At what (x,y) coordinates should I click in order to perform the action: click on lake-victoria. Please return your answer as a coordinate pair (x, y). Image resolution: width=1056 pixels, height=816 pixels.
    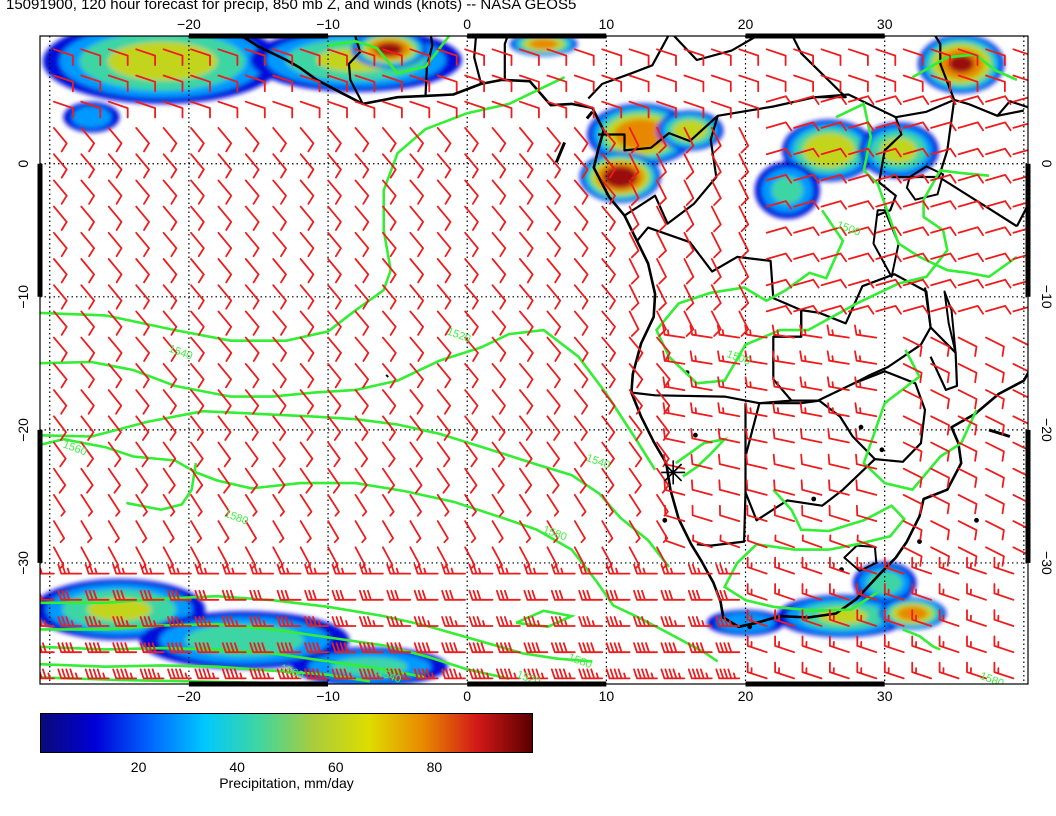
    Looking at the image, I should click on (925, 183).